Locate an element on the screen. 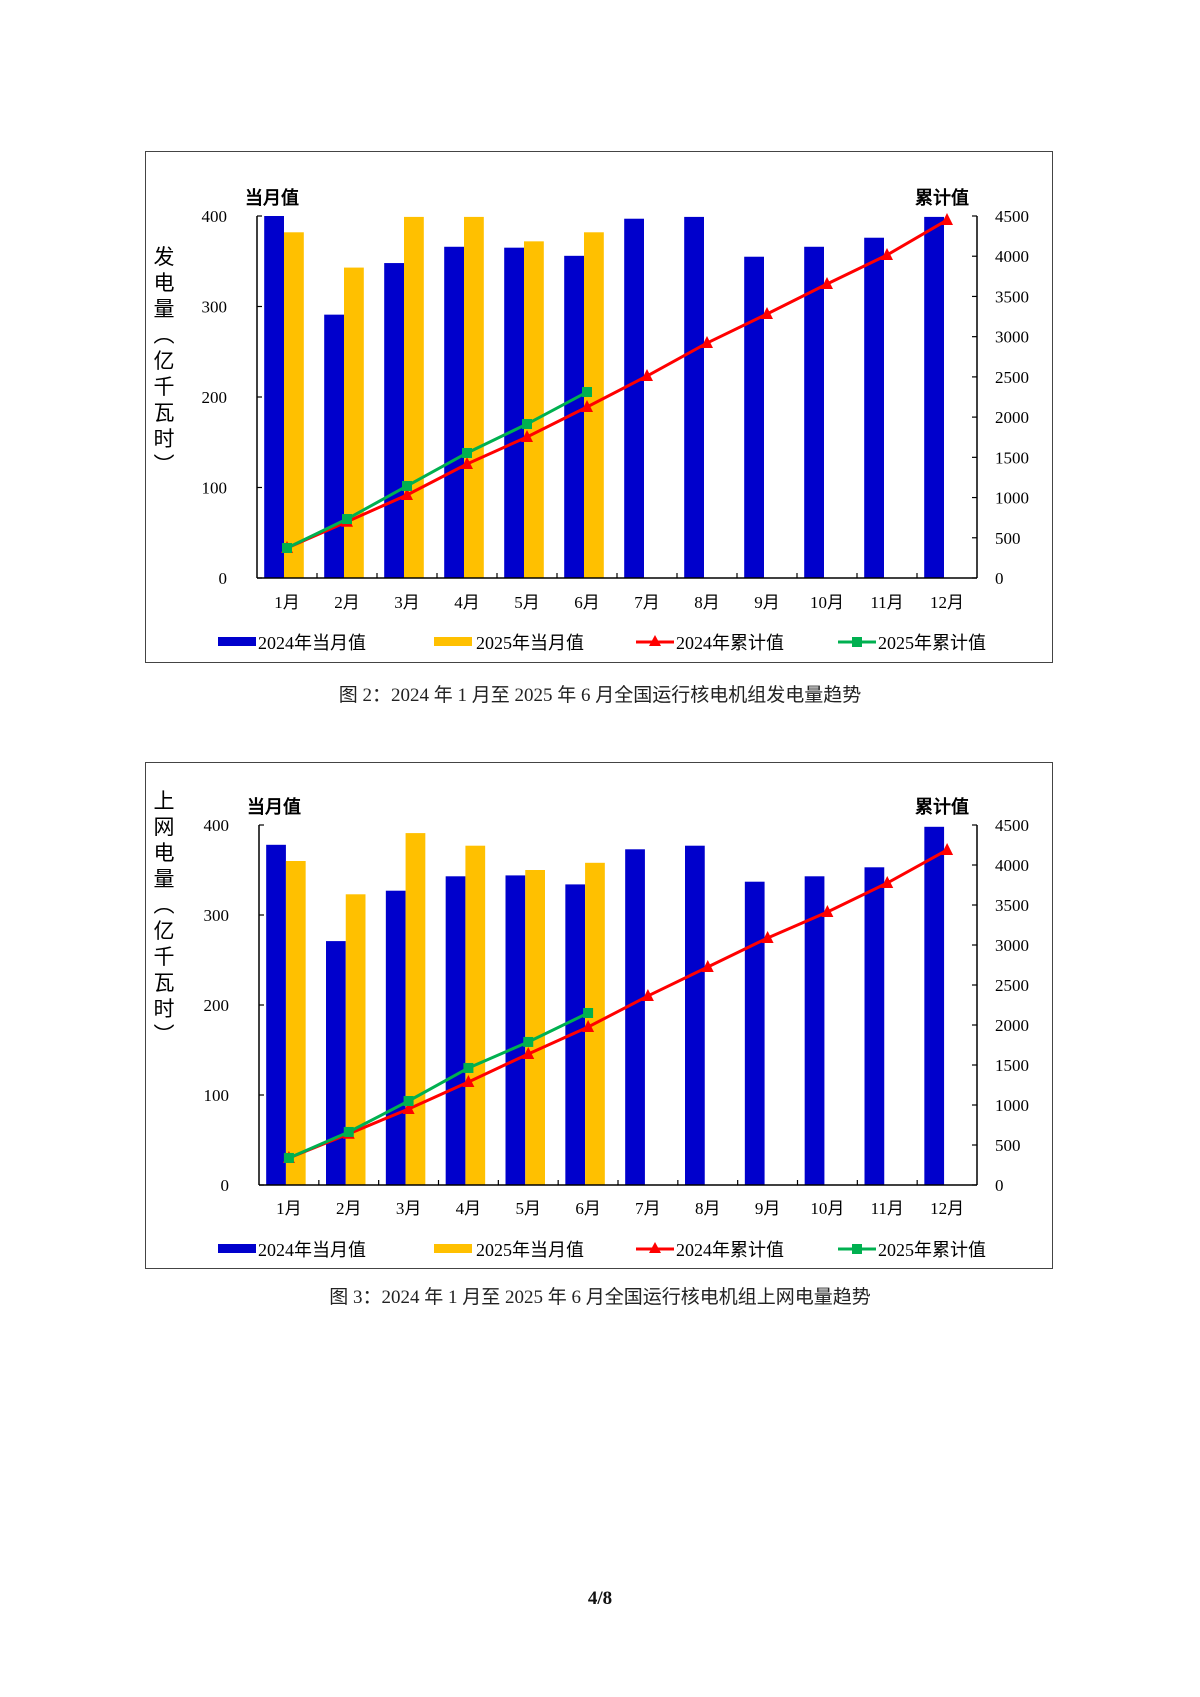 This screenshot has width=1200, height=1697. cumulative-2024-line is located at coordinates (618, 1004).